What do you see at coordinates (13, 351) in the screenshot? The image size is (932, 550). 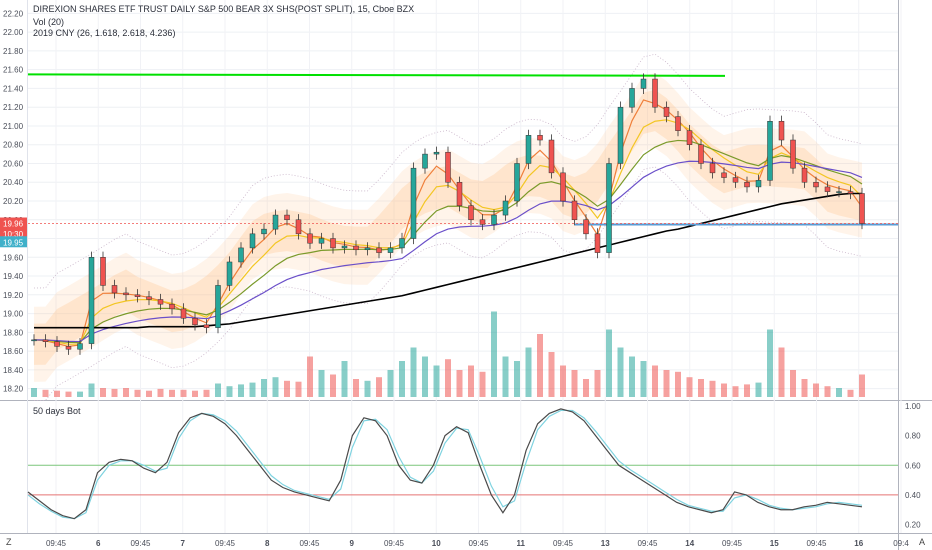 I see `price-tick-label: 18.60` at bounding box center [13, 351].